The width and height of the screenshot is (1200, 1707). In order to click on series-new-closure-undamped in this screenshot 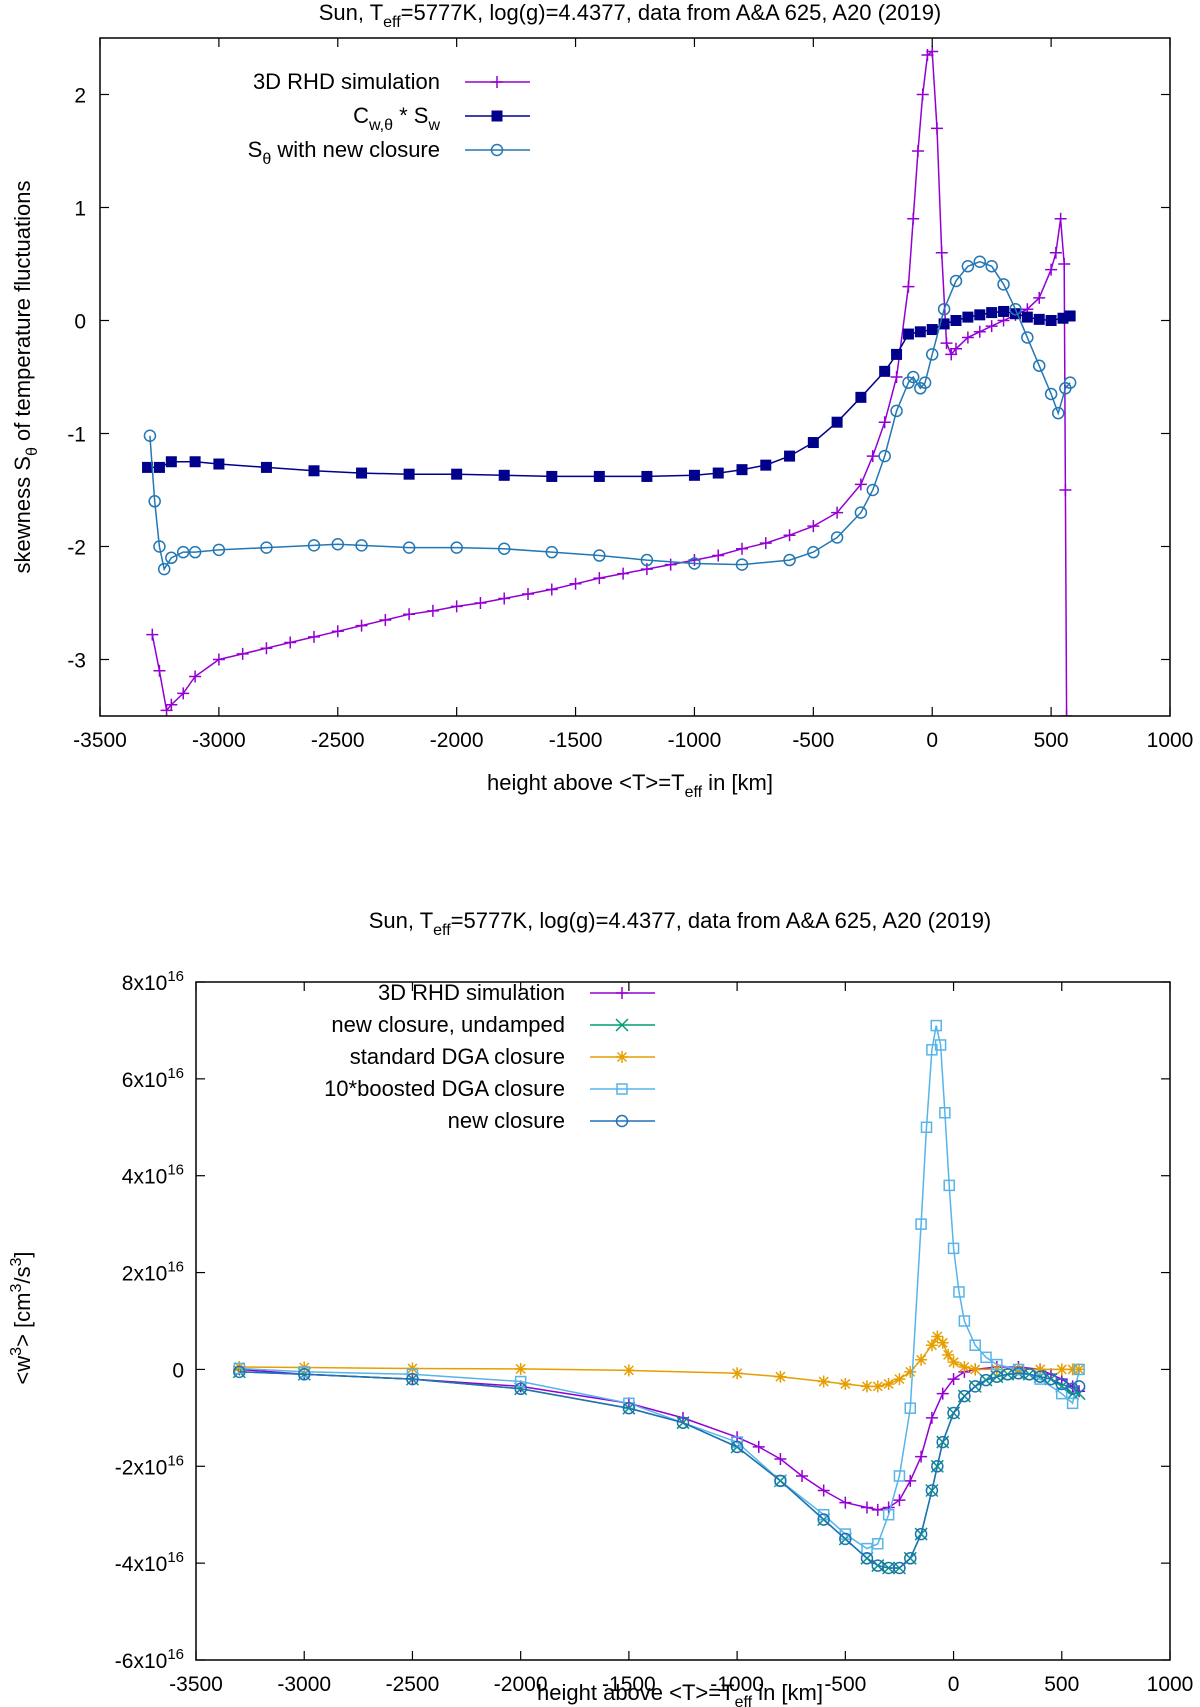, I will do `click(659, 1470)`.